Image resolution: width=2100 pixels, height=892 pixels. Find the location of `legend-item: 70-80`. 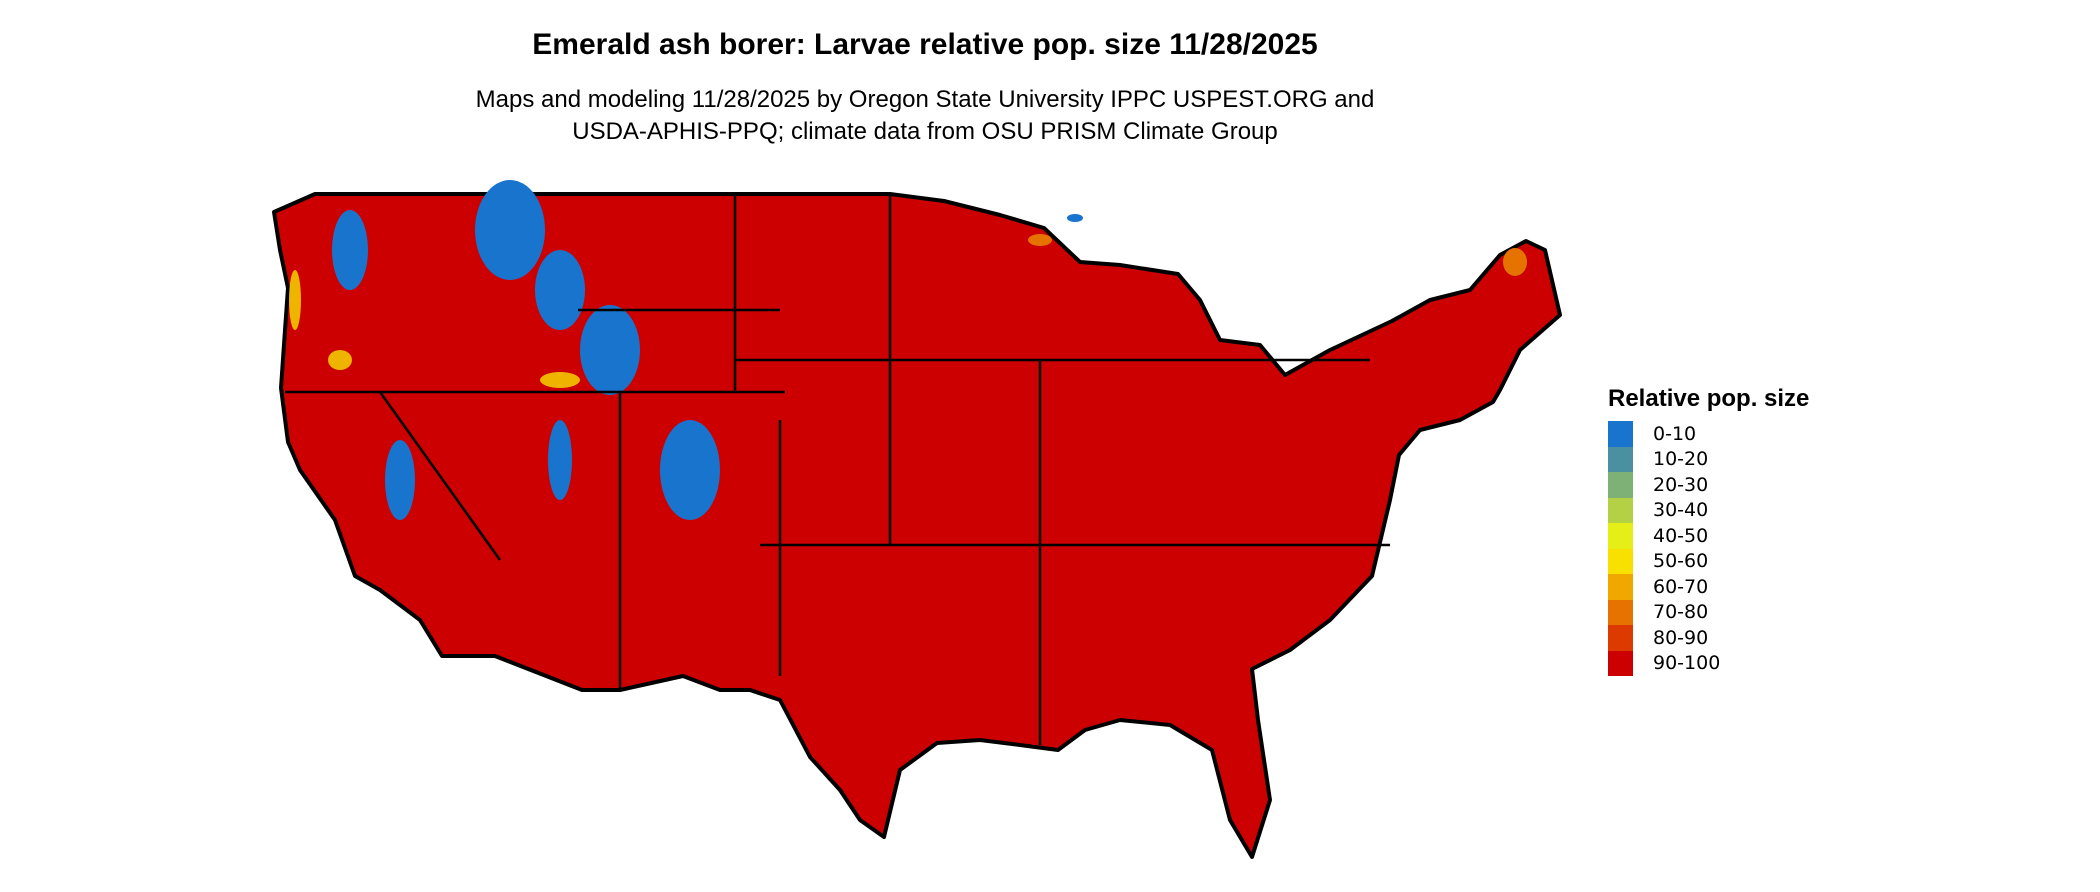

legend-item: 70-80 is located at coordinates (1708, 612).